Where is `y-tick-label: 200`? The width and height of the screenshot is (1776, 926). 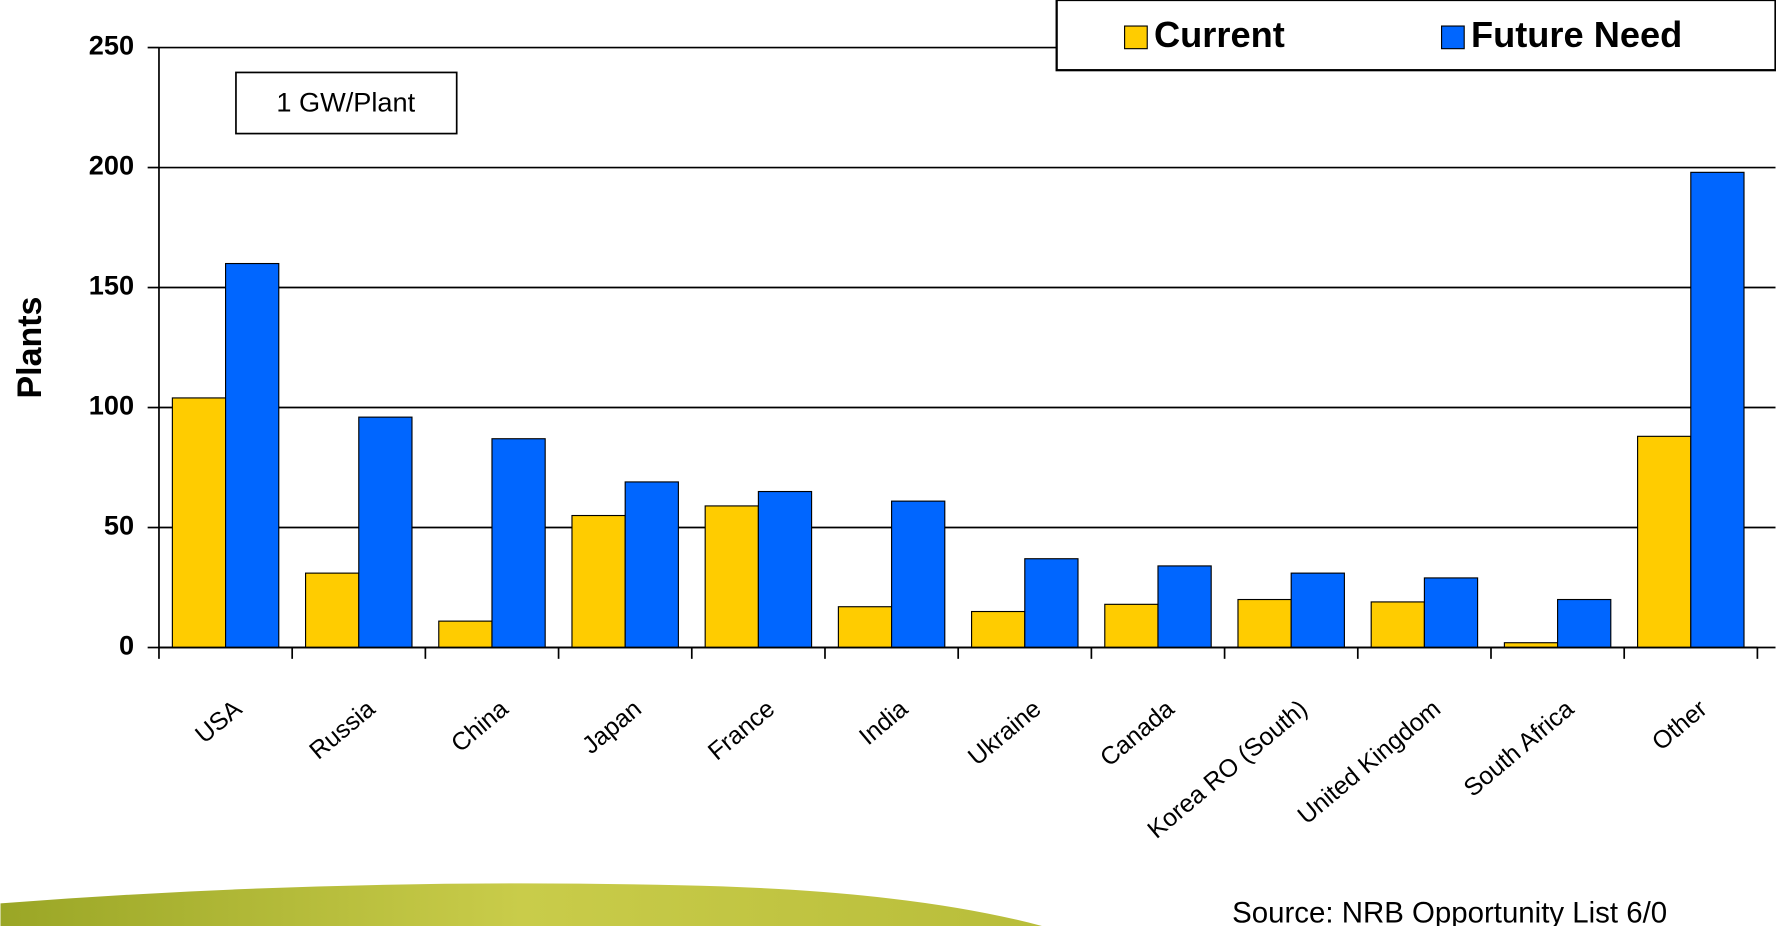 y-tick-label: 200 is located at coordinates (111, 165).